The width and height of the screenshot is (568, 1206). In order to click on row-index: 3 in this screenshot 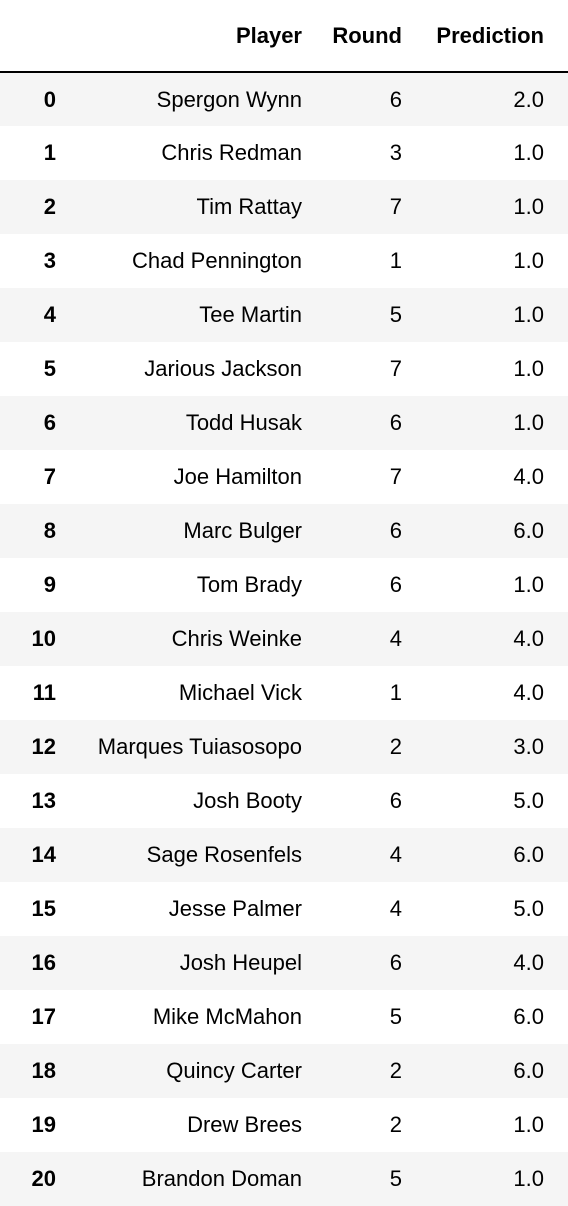, I will do `click(49, 260)`.